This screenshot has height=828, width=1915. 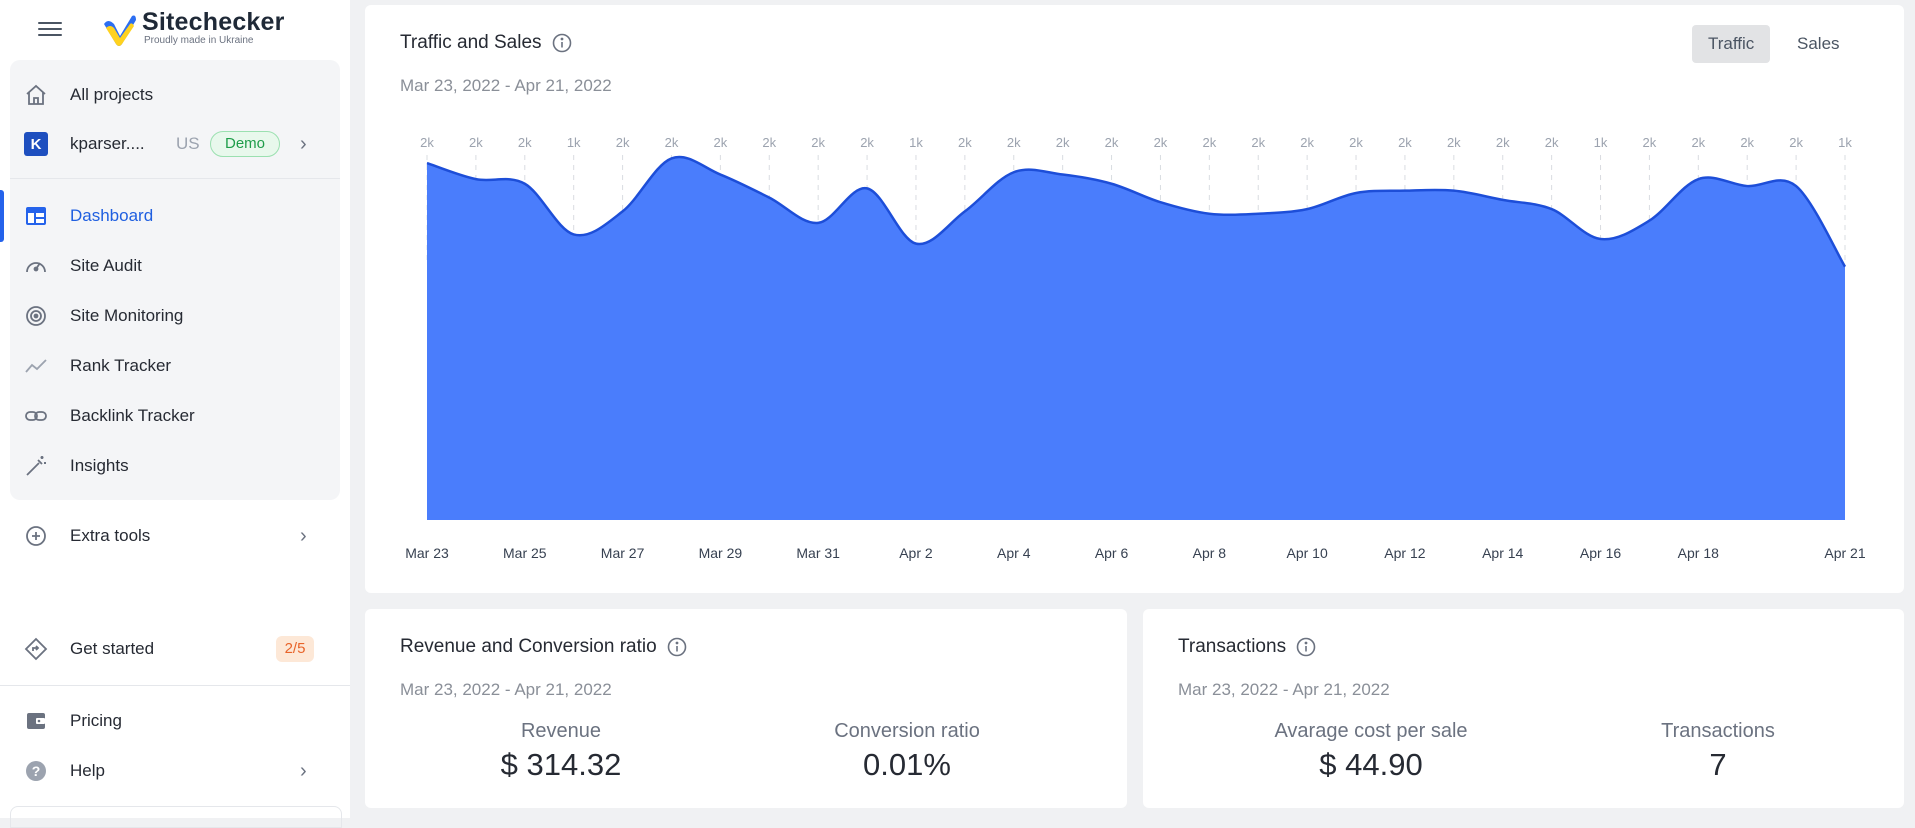 I want to click on help-icon: ?, so click(x=36, y=771).